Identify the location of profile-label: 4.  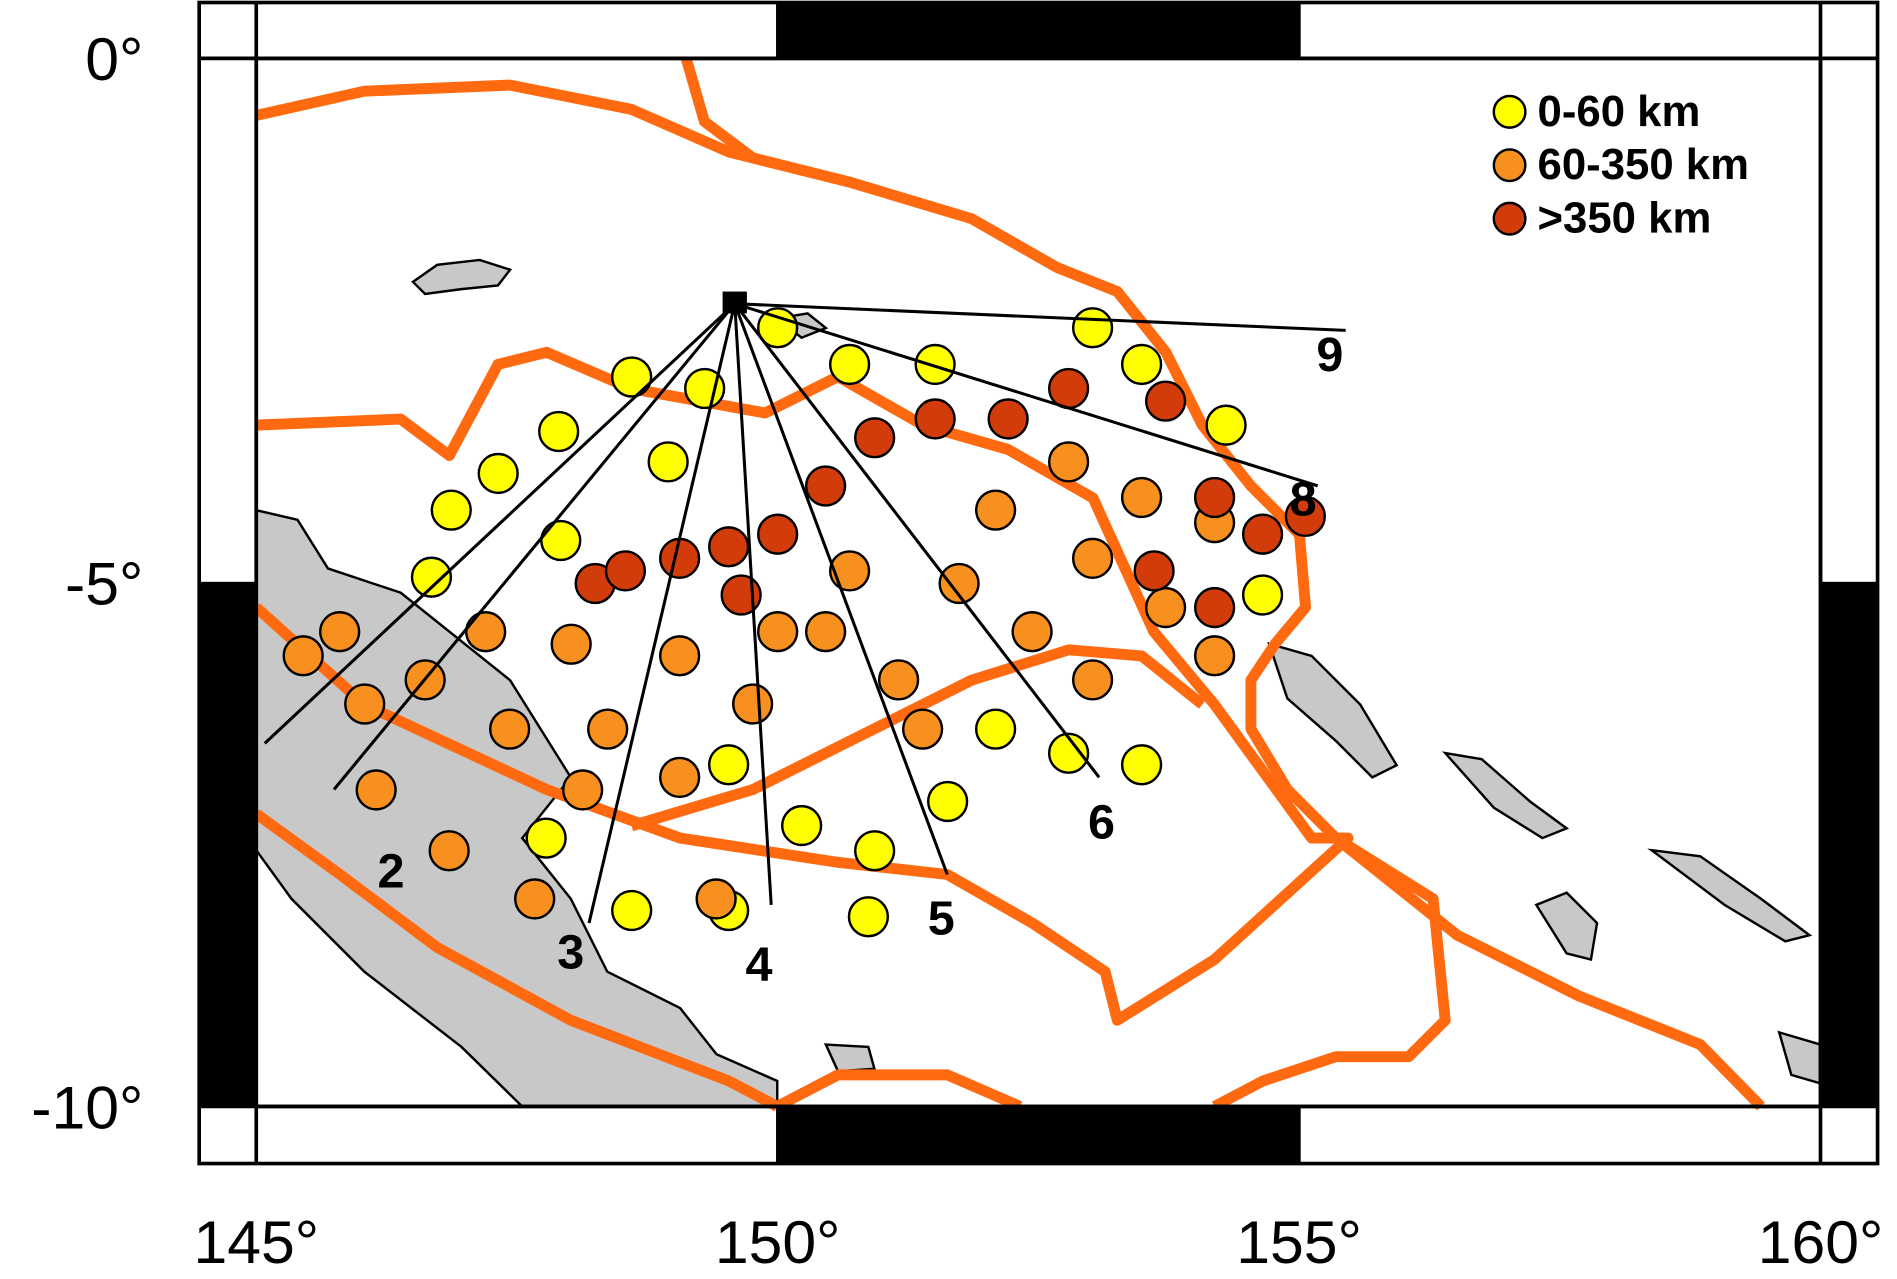
(759, 965).